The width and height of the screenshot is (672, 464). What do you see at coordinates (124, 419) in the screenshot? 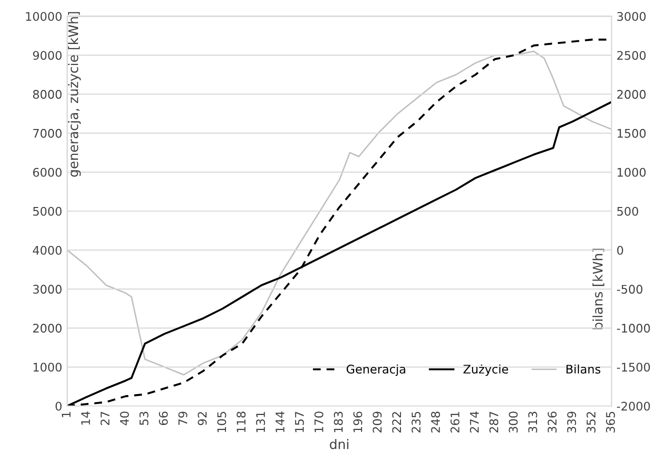
I see `x-tick-label: 40` at bounding box center [124, 419].